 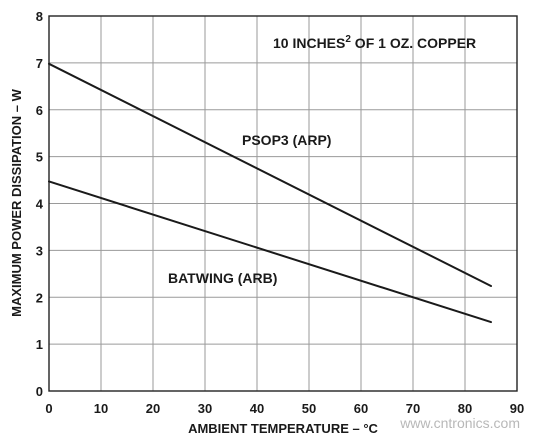 I want to click on y-tick-label: 2, so click(x=39, y=297).